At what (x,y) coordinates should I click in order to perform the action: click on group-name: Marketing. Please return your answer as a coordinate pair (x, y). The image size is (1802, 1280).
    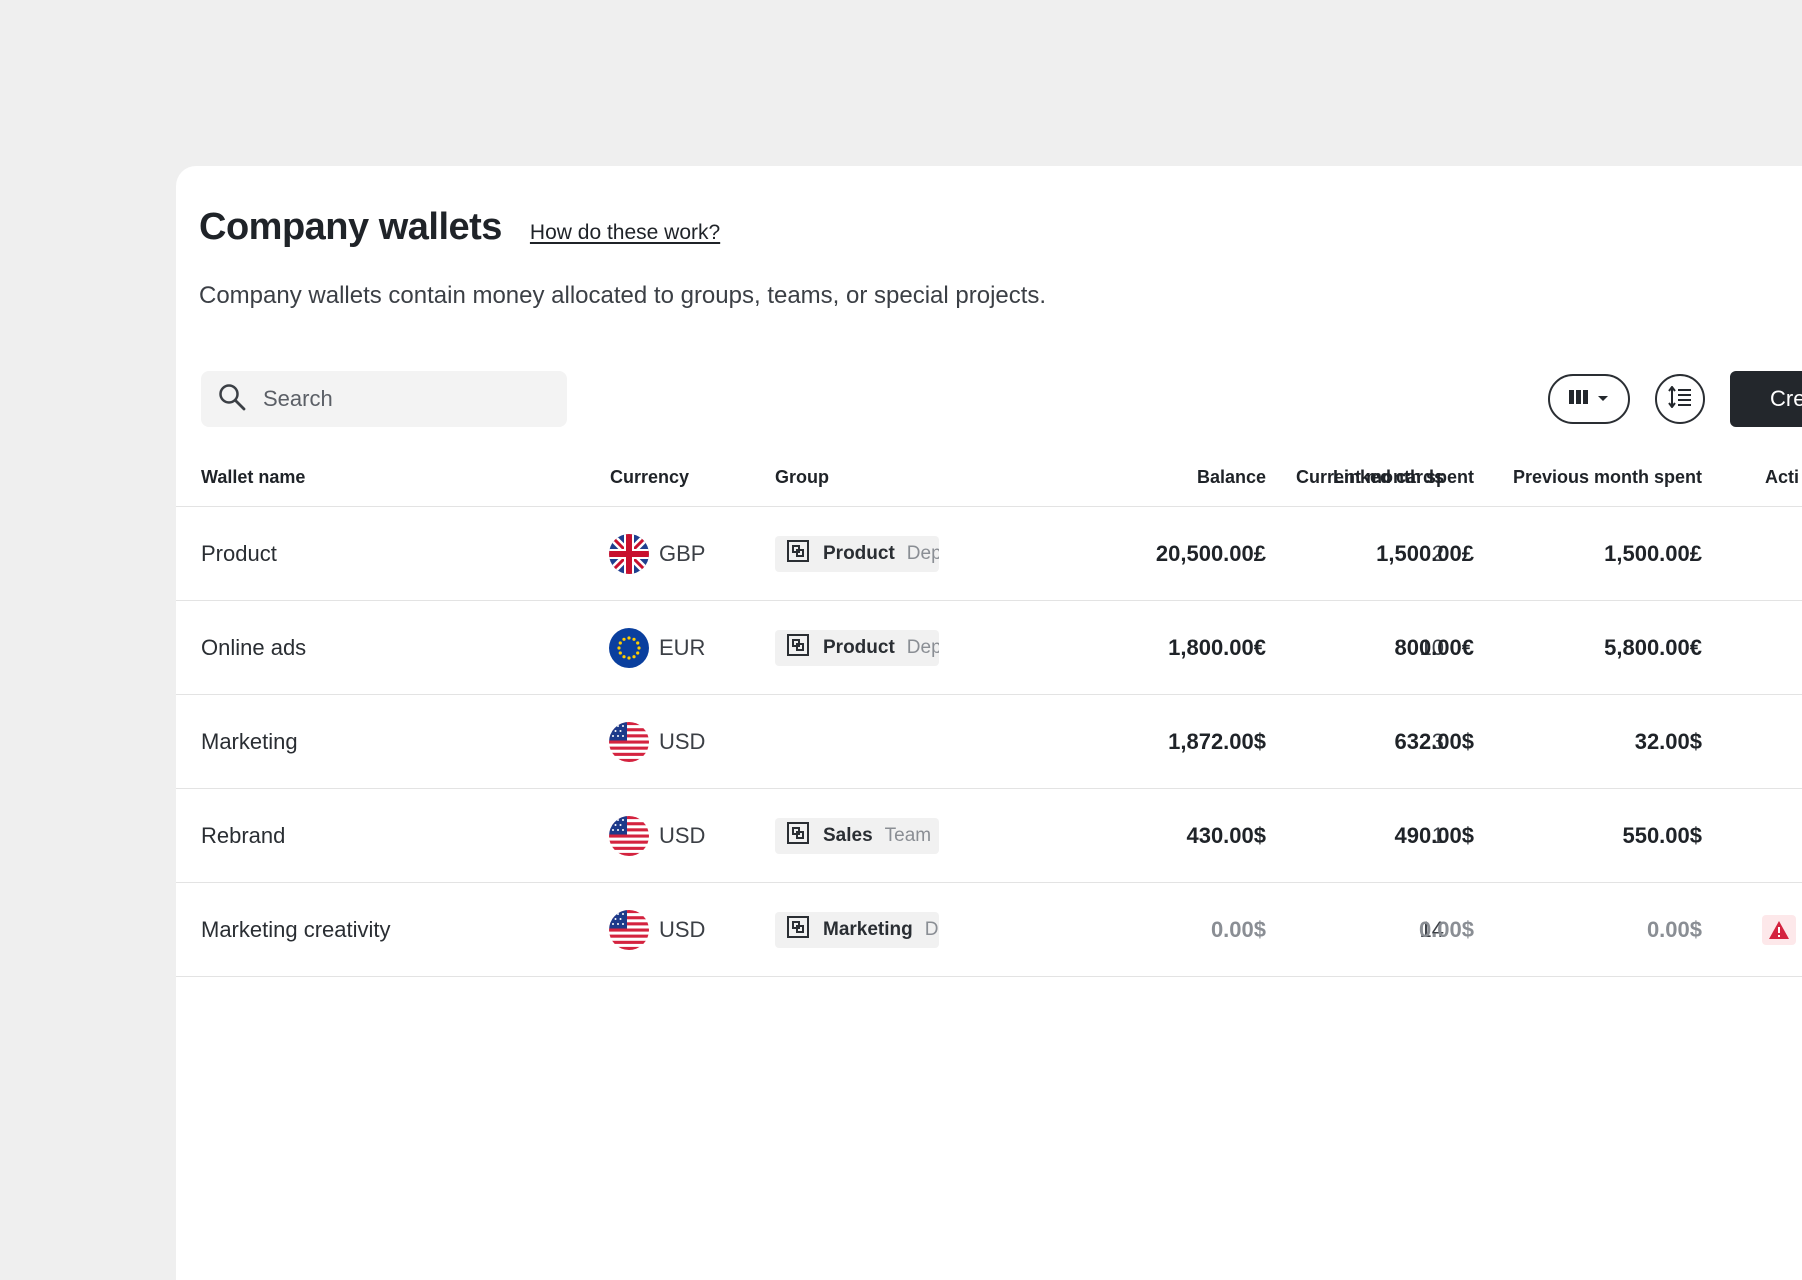
    Looking at the image, I should click on (868, 929).